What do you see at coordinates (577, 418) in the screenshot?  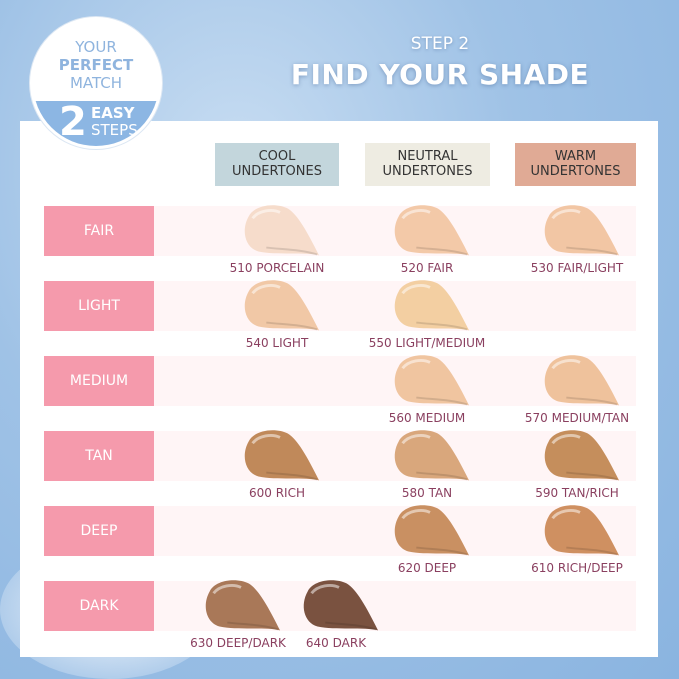 I see `shade-name: 570 MEDIUM/TAN` at bounding box center [577, 418].